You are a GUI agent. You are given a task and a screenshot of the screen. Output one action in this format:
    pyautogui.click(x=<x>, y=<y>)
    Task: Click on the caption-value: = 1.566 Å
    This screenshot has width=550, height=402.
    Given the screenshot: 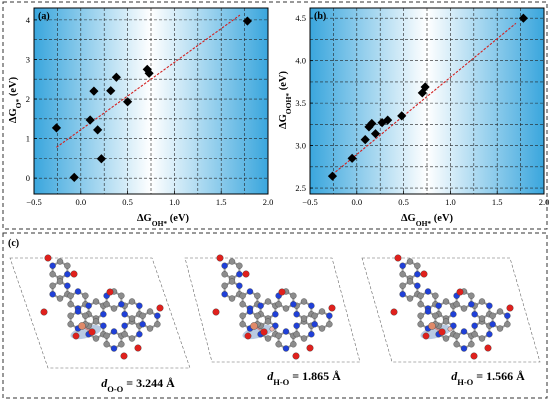 What is the action you would take?
    pyautogui.click(x=500, y=376)
    